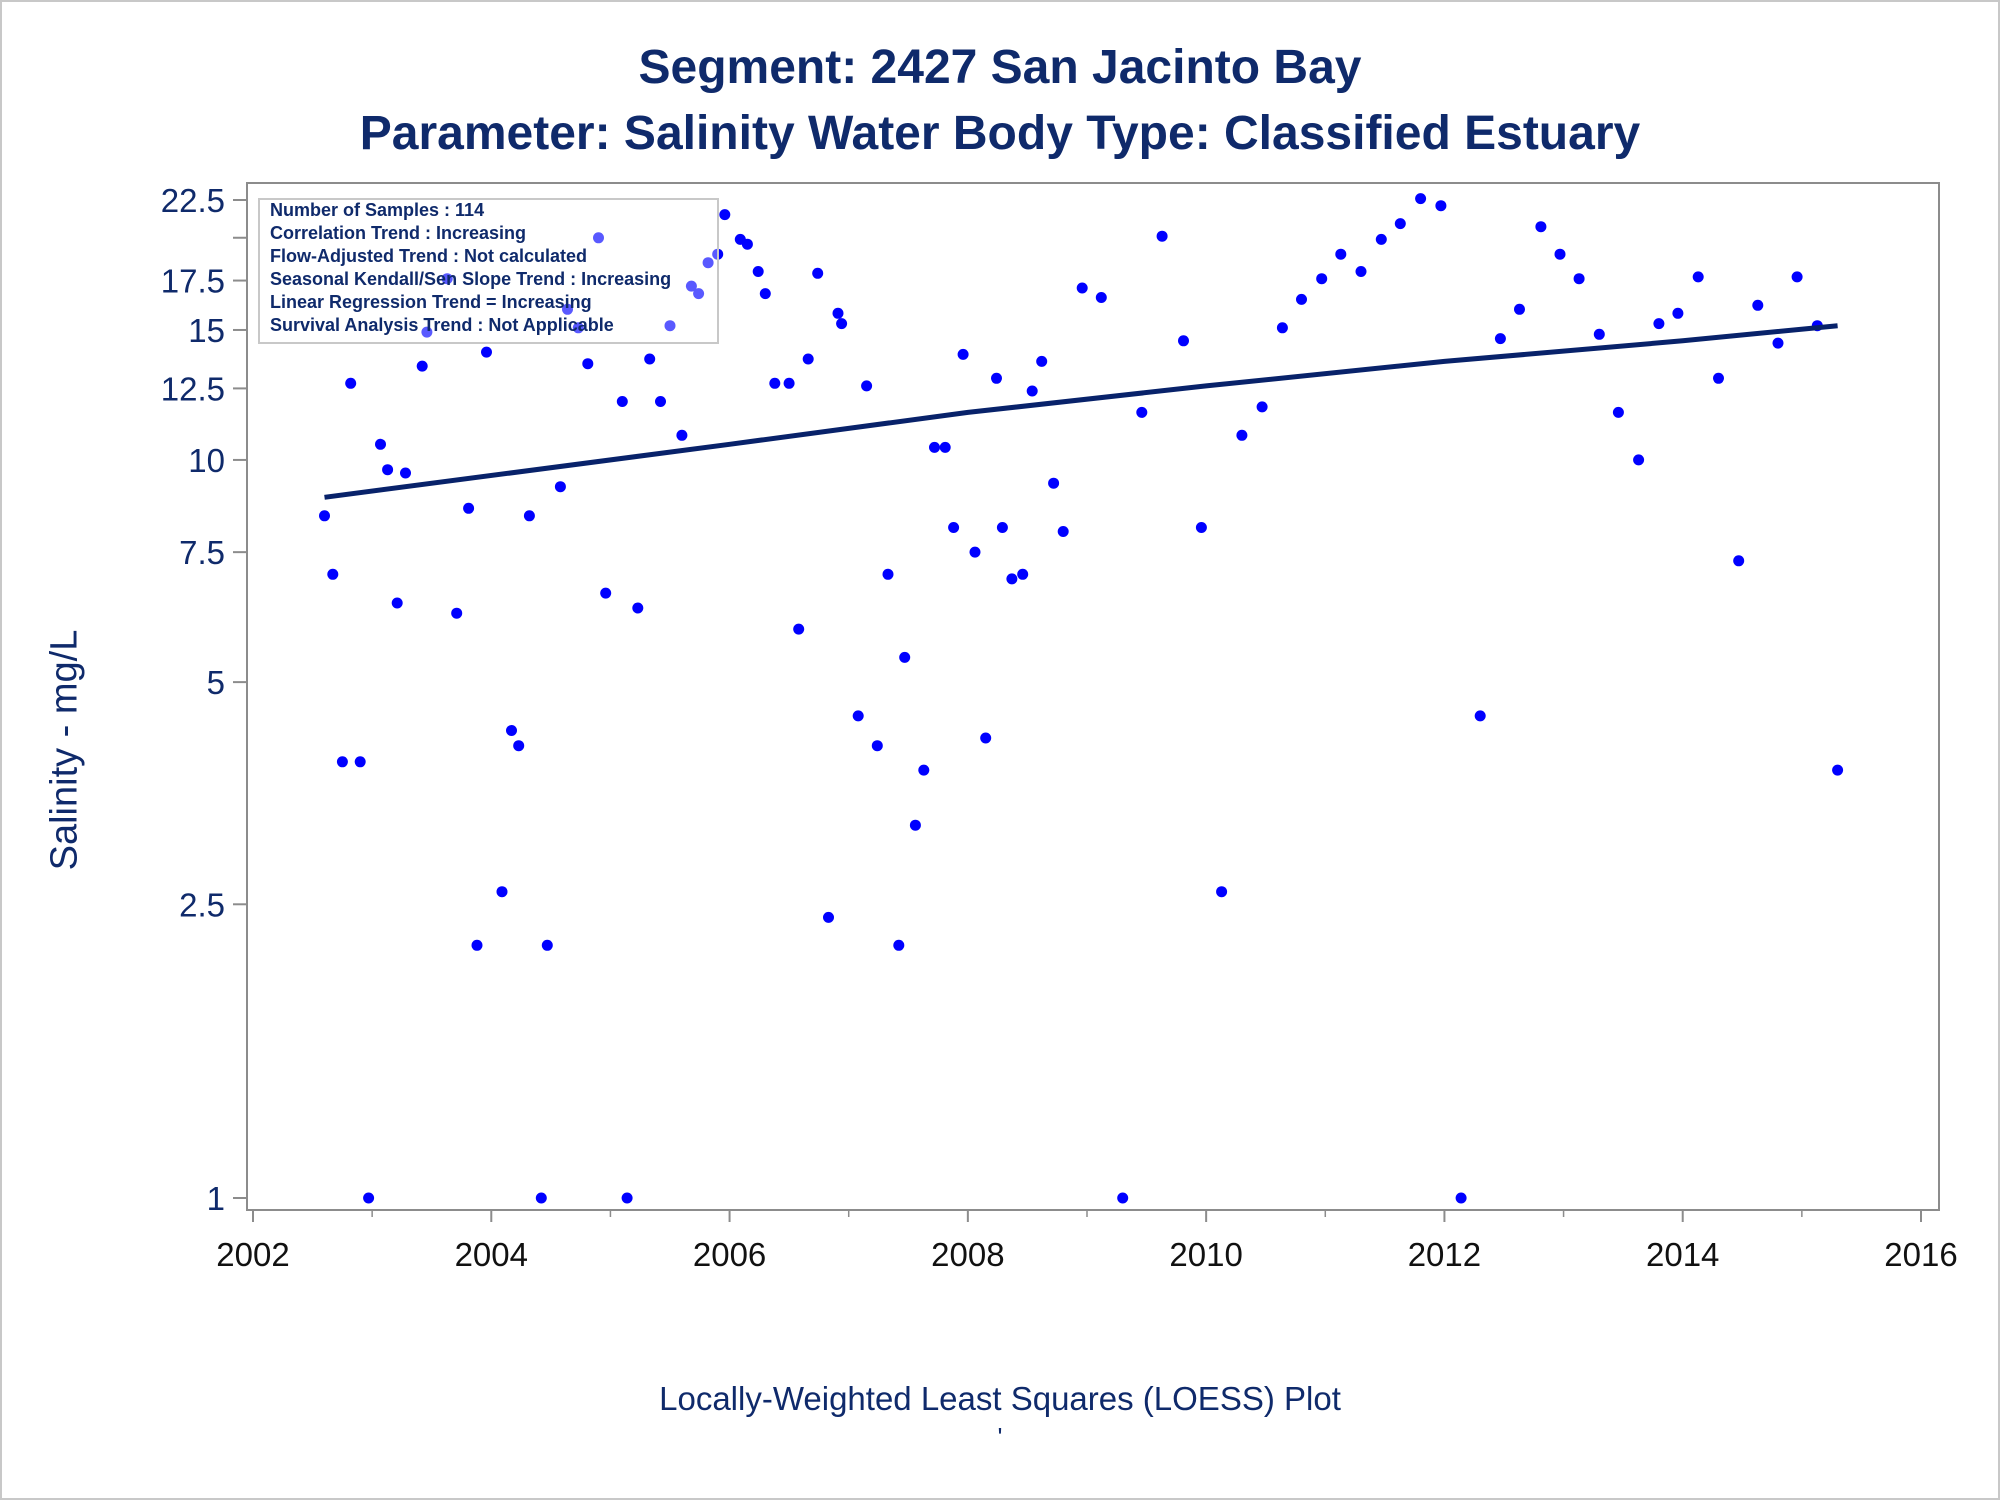  Describe the element at coordinates (216, 682) in the screenshot. I see `y-tick-label: 5` at that location.